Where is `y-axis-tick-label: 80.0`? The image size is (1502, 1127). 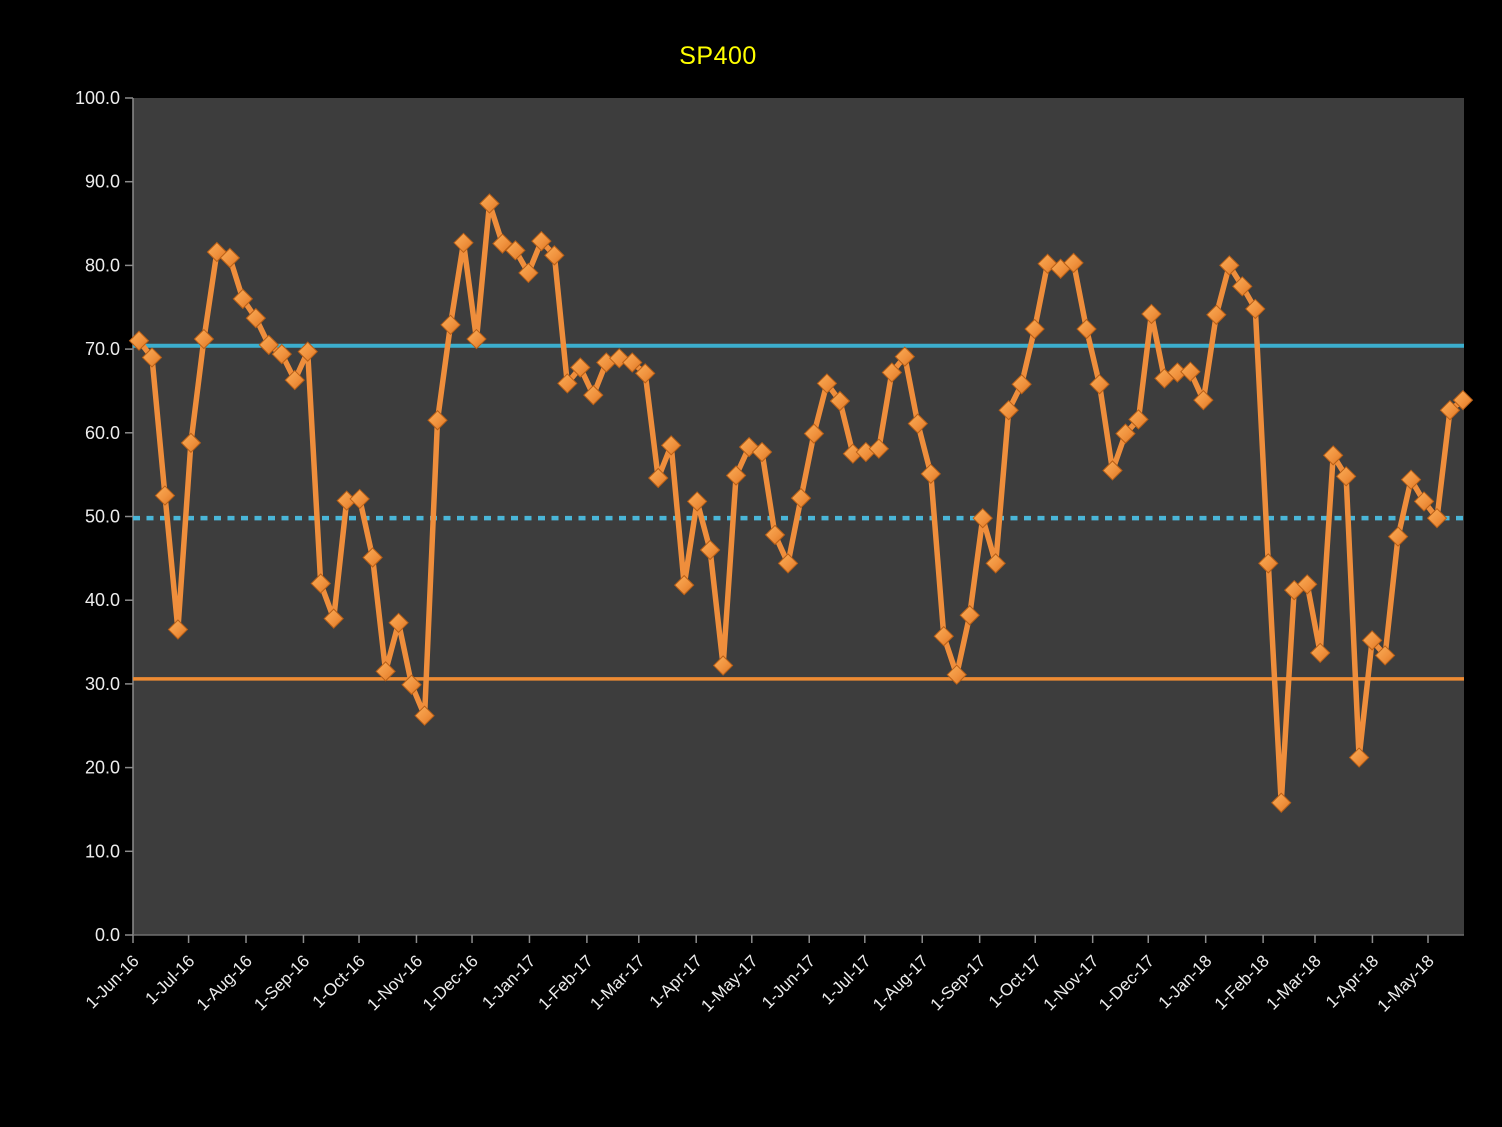
y-axis-tick-label: 80.0 is located at coordinates (102, 265).